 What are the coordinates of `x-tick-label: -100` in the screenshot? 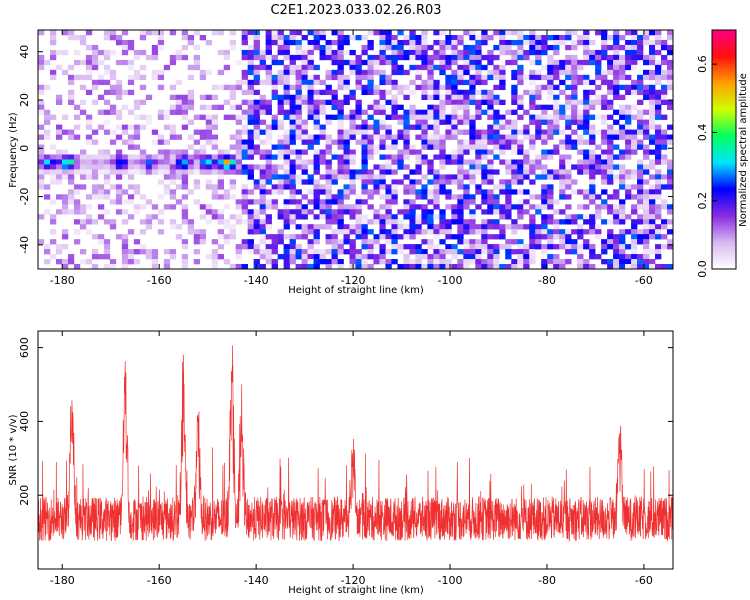 It's located at (450, 280).